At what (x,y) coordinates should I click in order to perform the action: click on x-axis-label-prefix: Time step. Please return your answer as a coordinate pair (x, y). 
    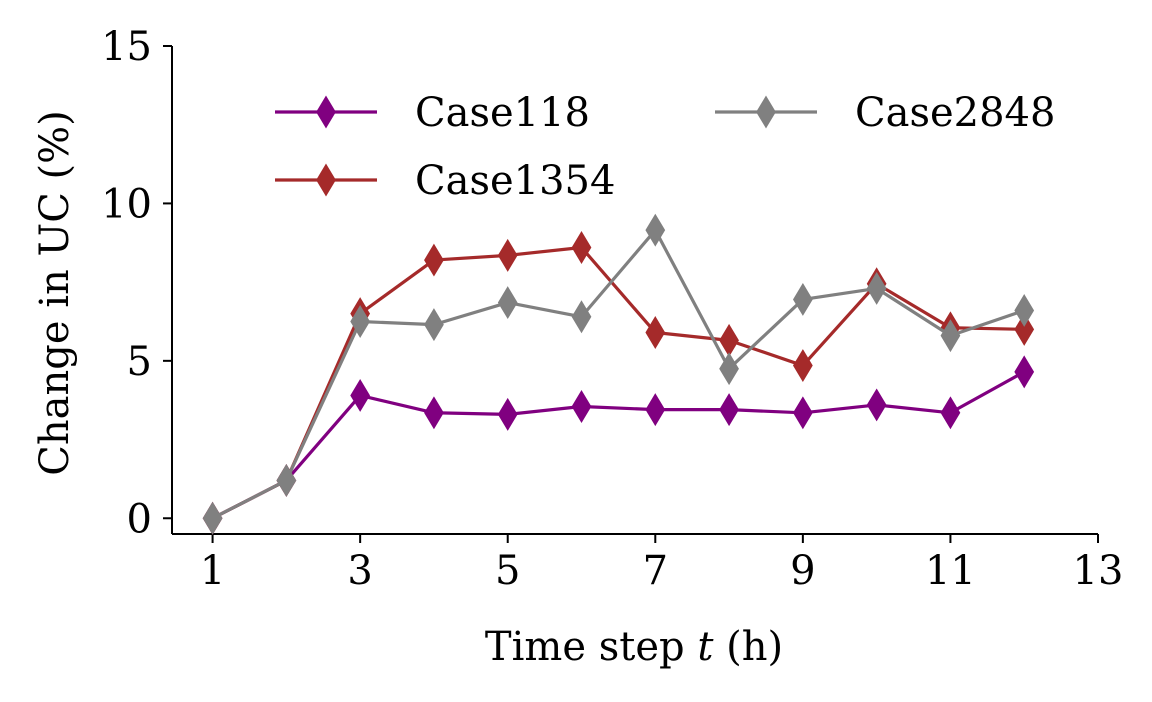
    Looking at the image, I should click on (591, 647).